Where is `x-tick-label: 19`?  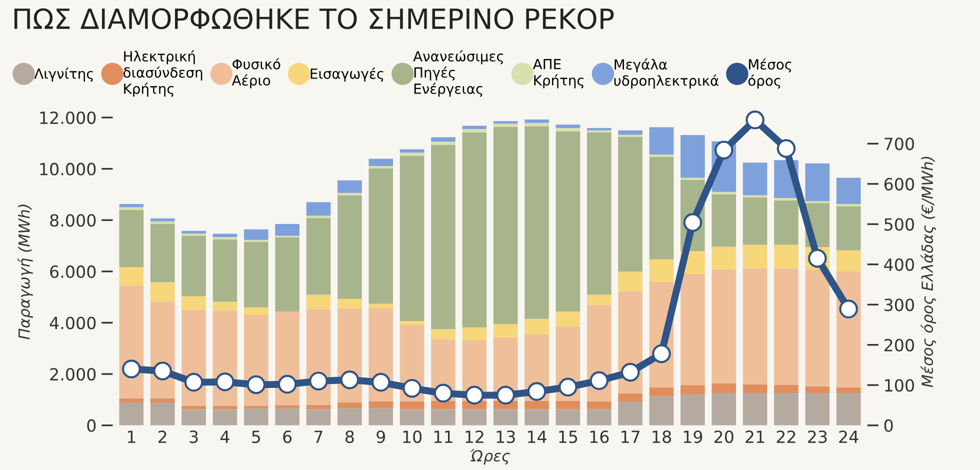 x-tick-label: 19 is located at coordinates (693, 437).